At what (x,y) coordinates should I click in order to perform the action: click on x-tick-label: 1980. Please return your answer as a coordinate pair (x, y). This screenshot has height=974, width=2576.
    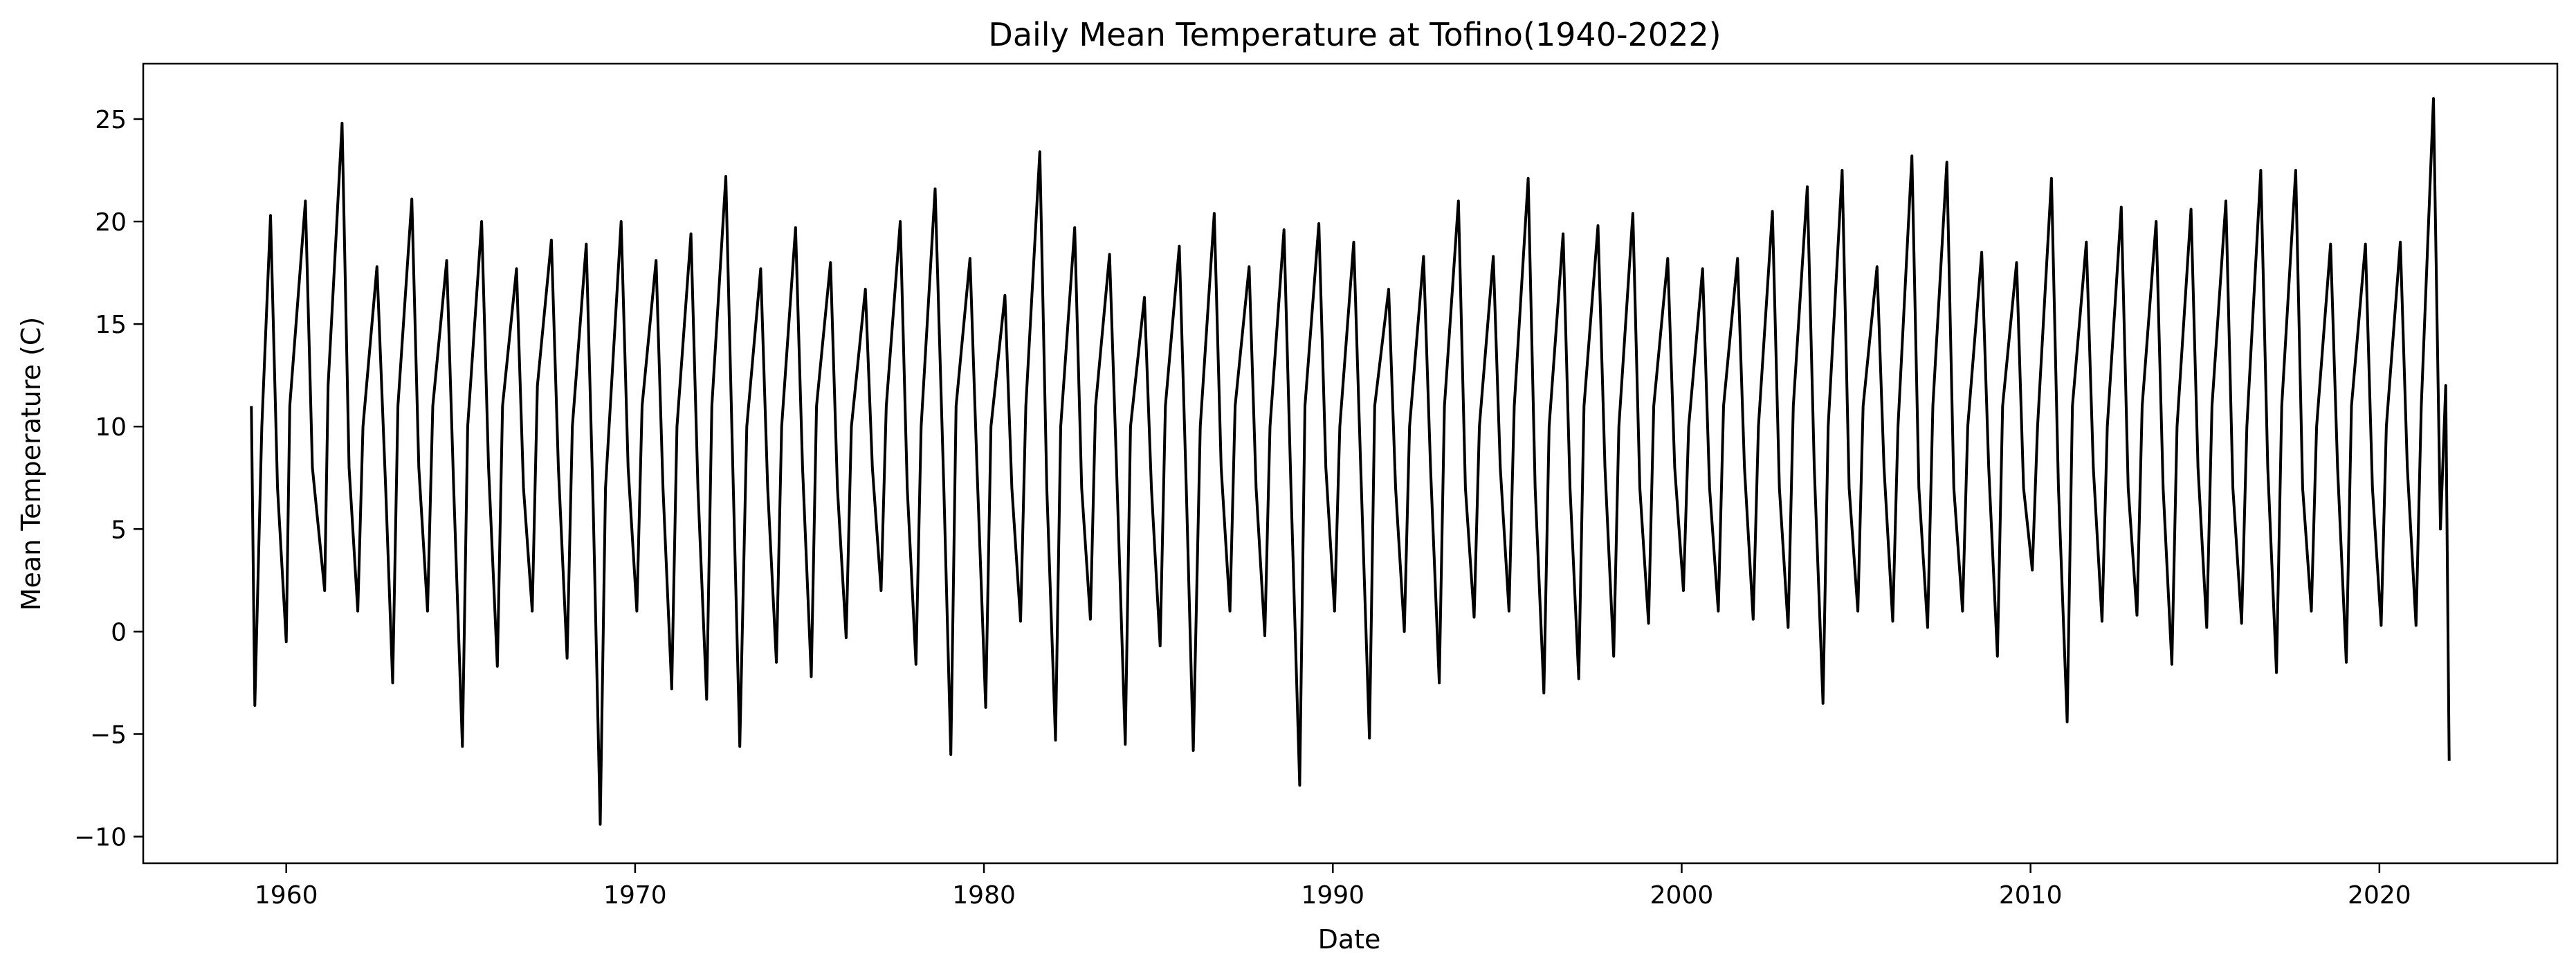
    Looking at the image, I should click on (984, 895).